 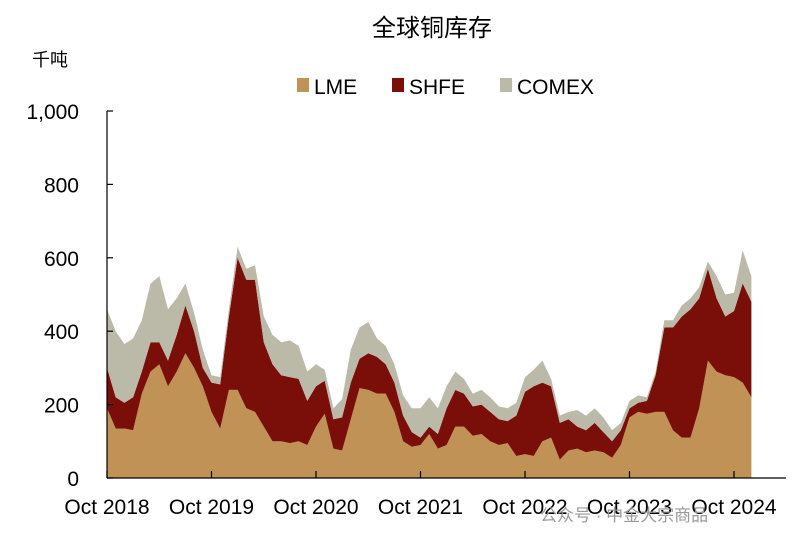 I want to click on legend-item-shfe: SHFE, so click(x=428, y=87).